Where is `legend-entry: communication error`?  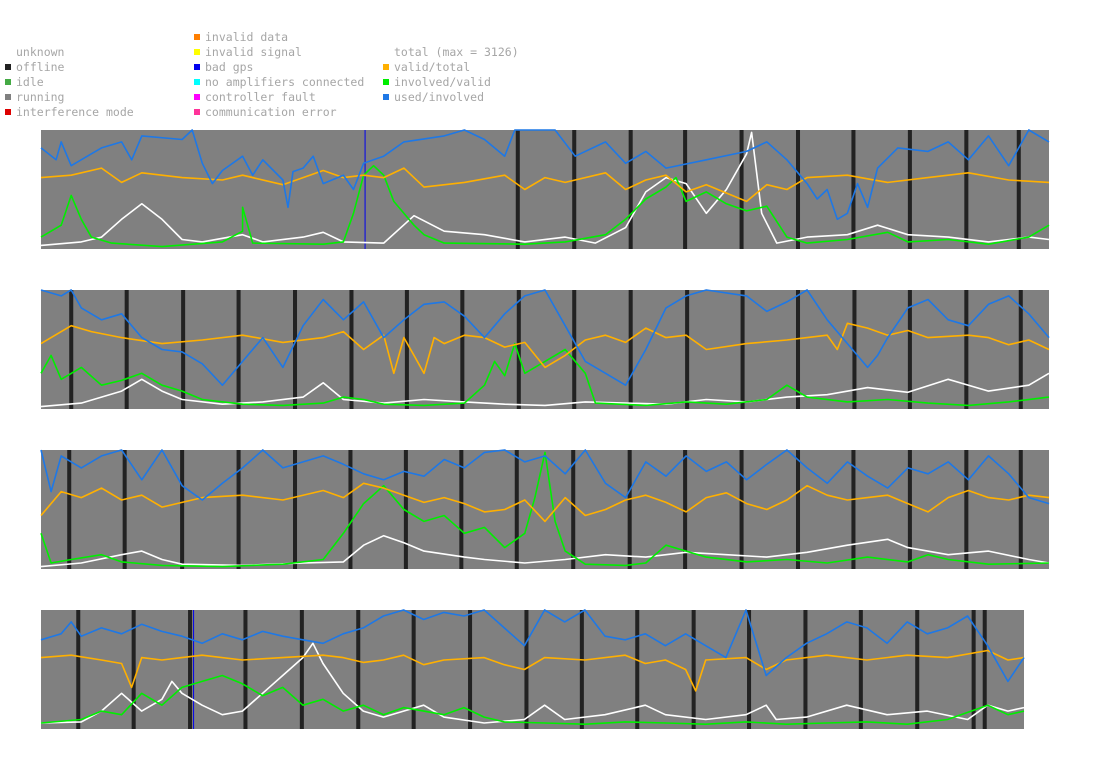
legend-entry: communication error is located at coordinates (265, 112).